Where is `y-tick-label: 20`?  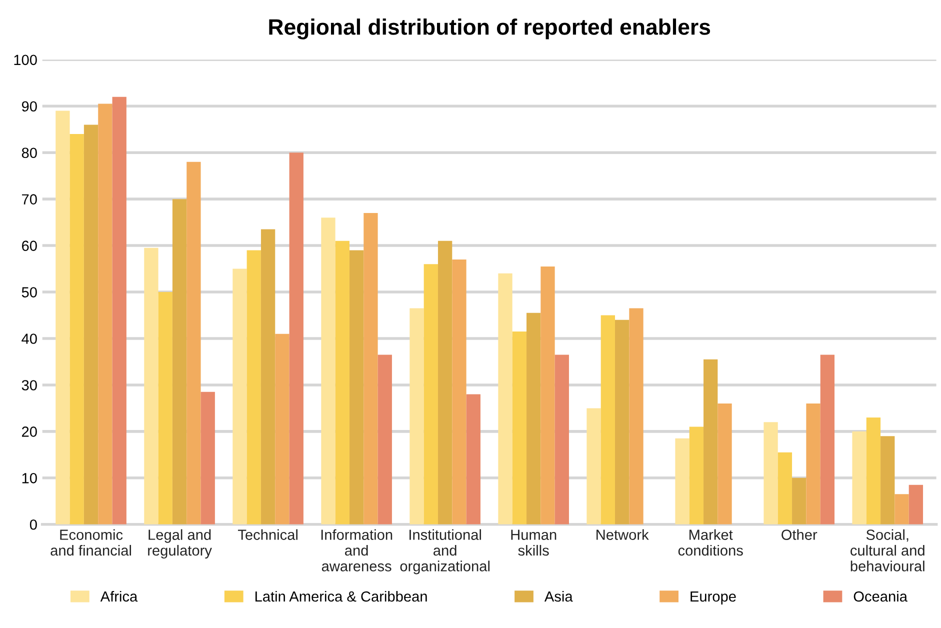 y-tick-label: 20 is located at coordinates (29, 431).